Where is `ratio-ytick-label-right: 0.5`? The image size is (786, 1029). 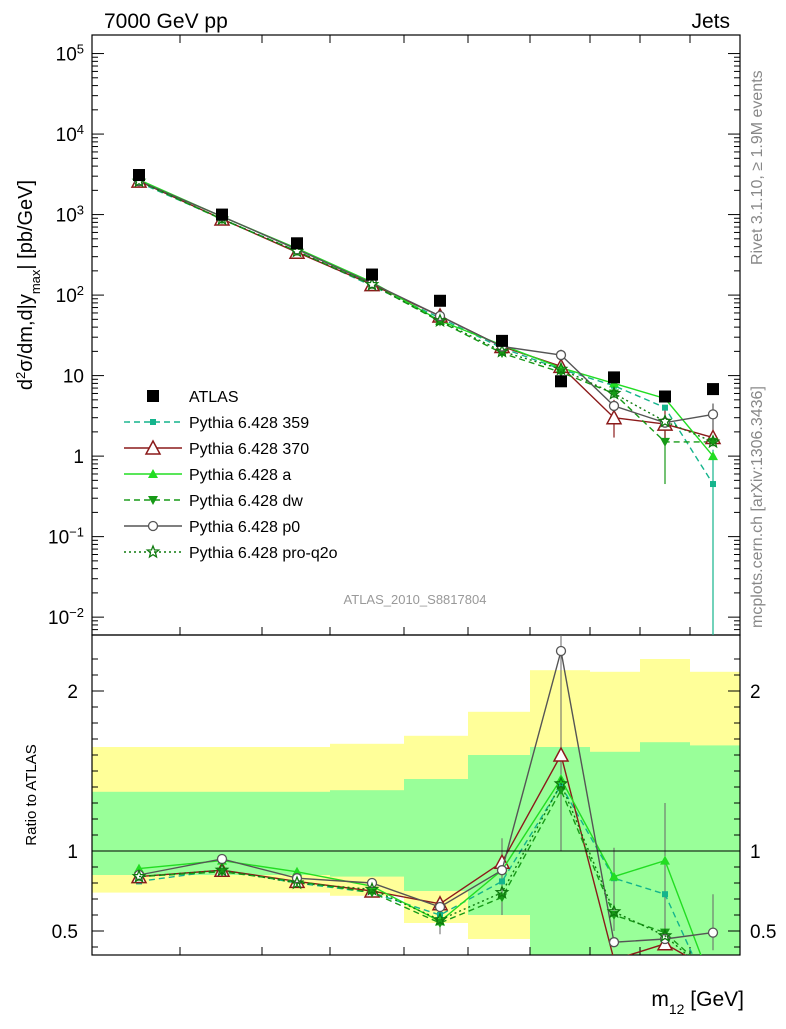 ratio-ytick-label-right: 0.5 is located at coordinates (763, 932).